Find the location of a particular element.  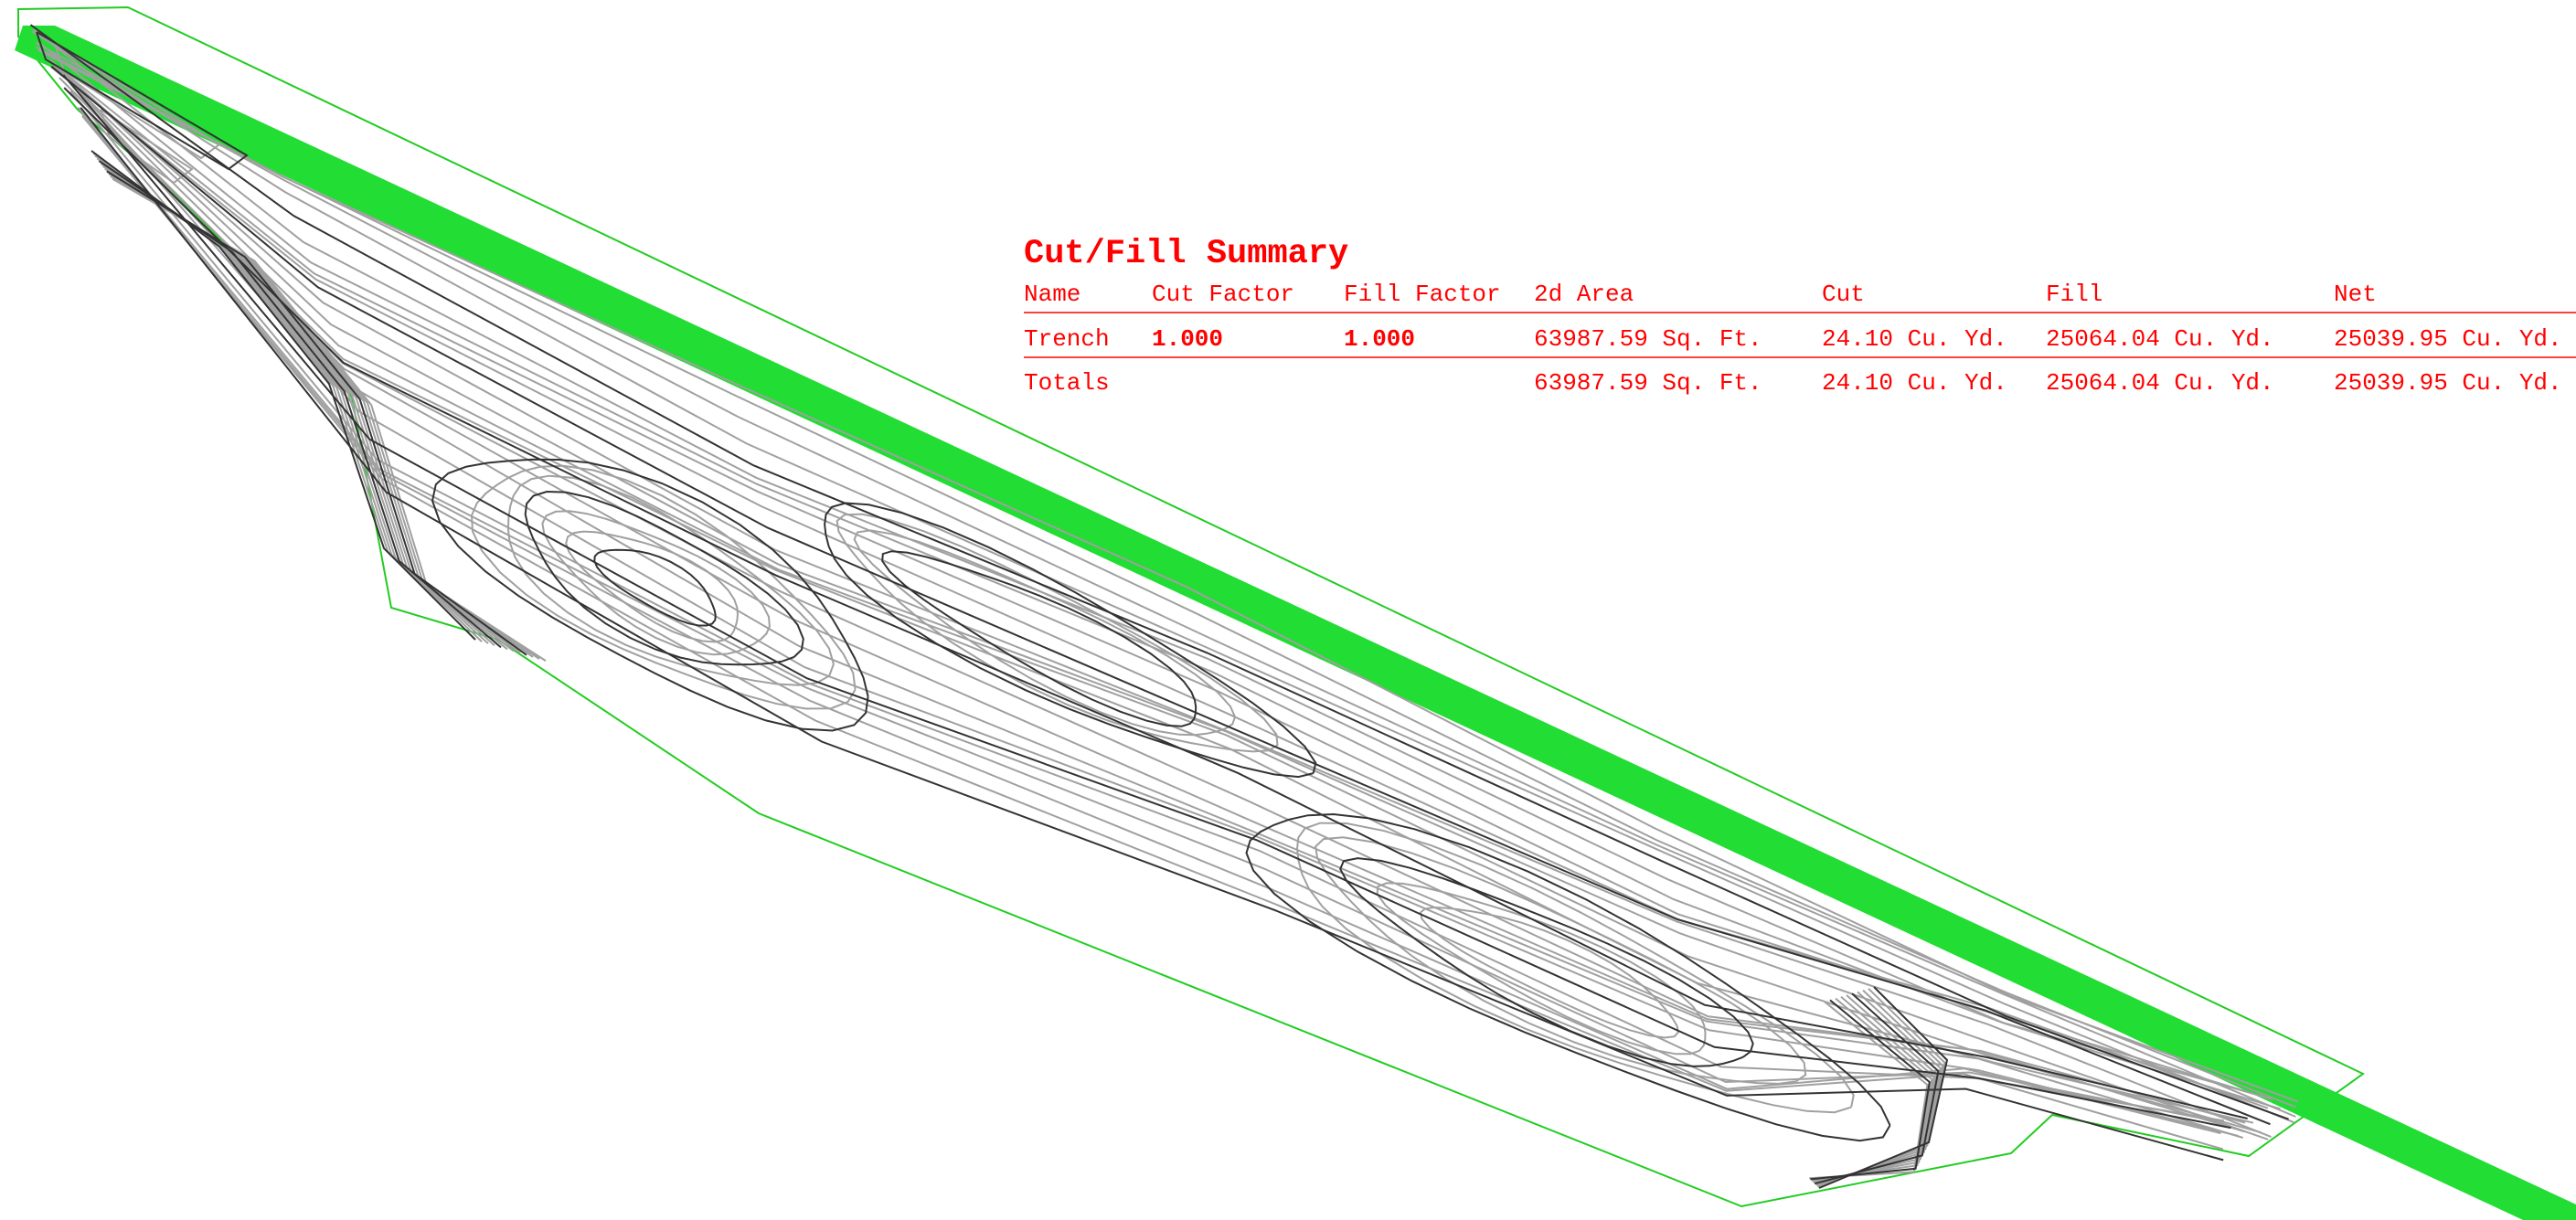

header-fill: Fill is located at coordinates (2074, 294).